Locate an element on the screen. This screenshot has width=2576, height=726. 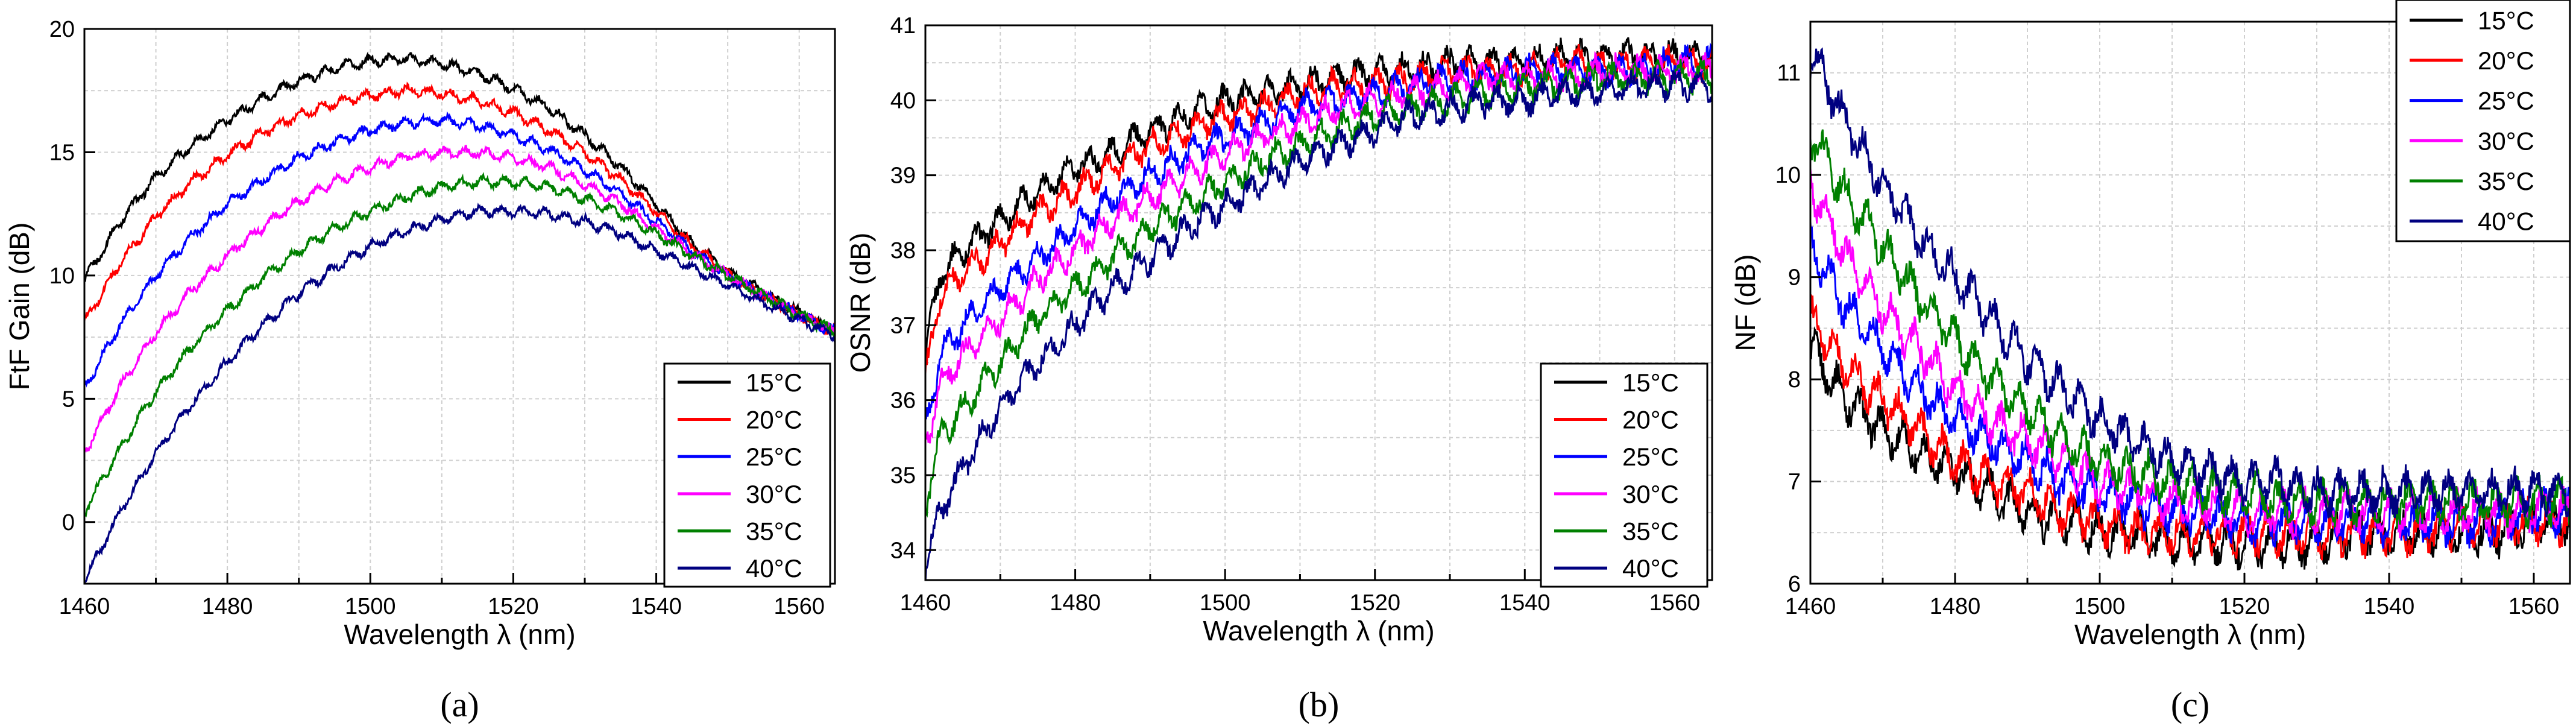
y-tick-label: 39 is located at coordinates (903, 176).